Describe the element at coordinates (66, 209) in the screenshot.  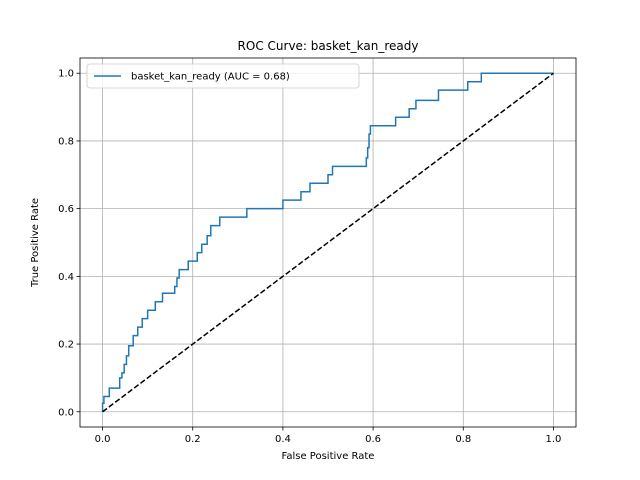
I see `y-tick-label: 0.6` at that location.